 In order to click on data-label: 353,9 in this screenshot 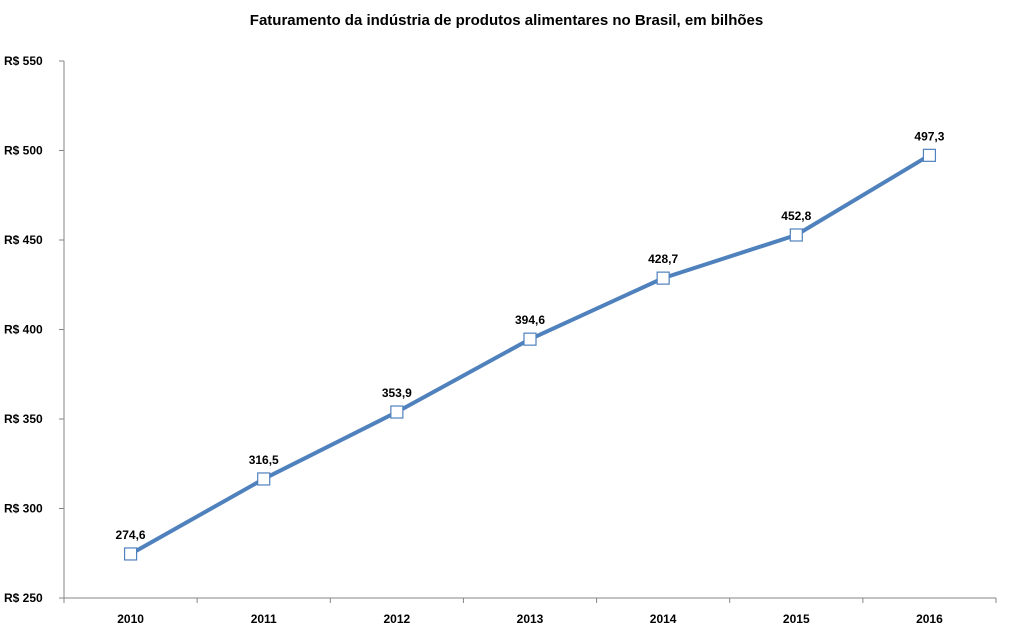, I will do `click(397, 393)`.